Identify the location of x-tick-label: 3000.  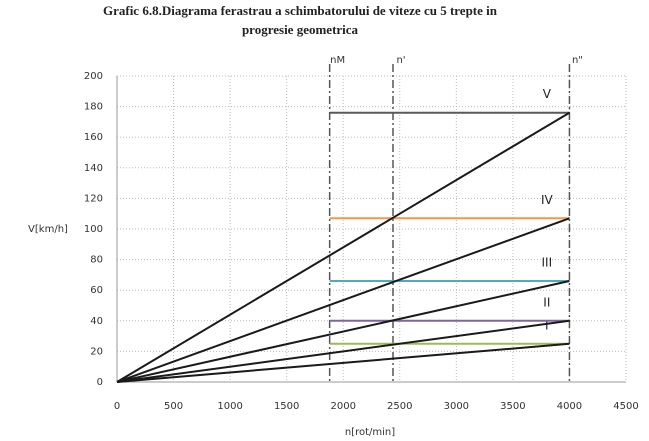
(456, 406).